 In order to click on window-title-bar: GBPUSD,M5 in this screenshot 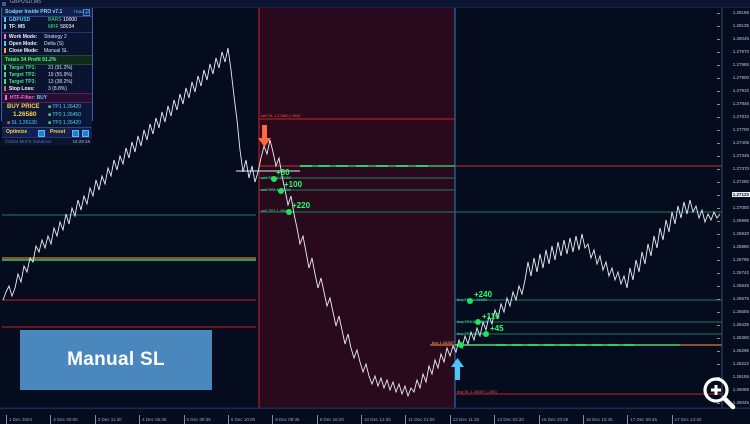, I will do `click(375, 4)`.